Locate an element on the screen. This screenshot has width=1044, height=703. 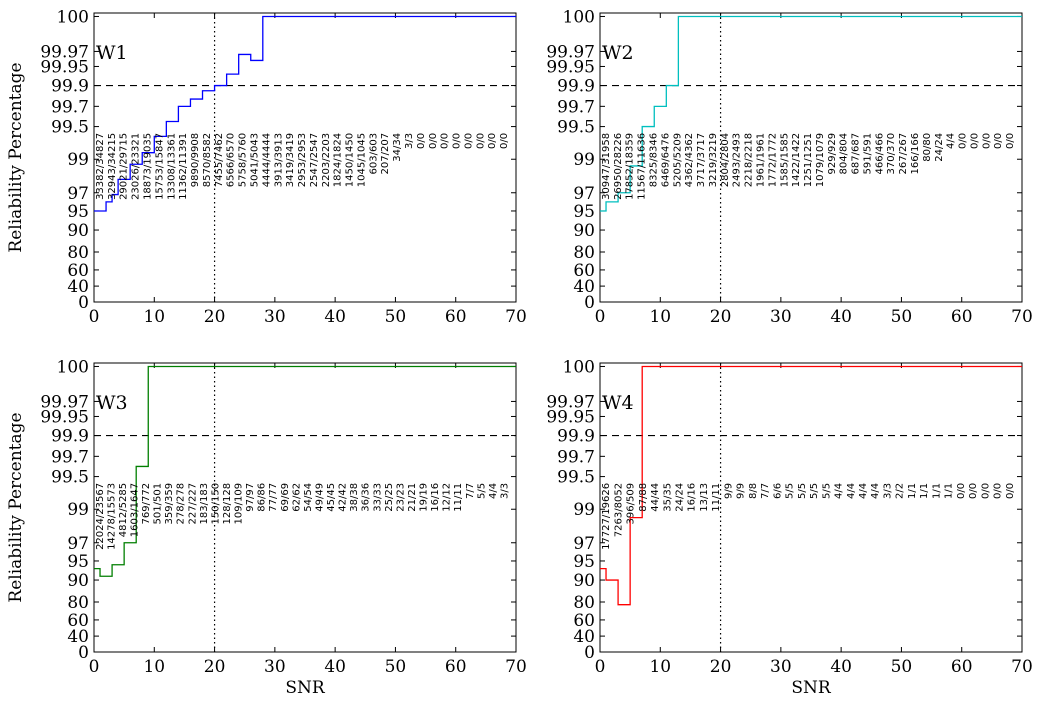
panel-label: W1 is located at coordinates (112, 53).